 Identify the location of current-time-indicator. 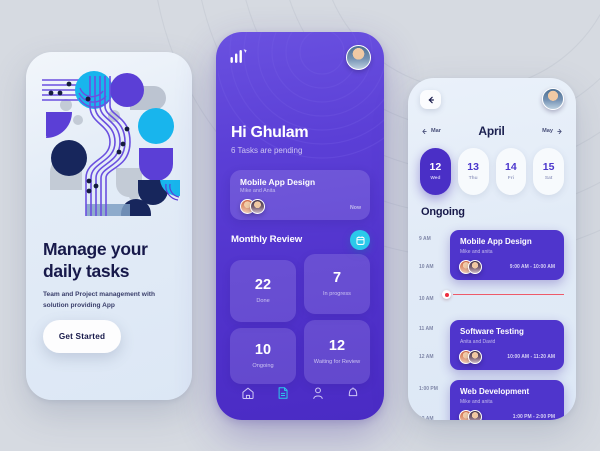
(503, 294).